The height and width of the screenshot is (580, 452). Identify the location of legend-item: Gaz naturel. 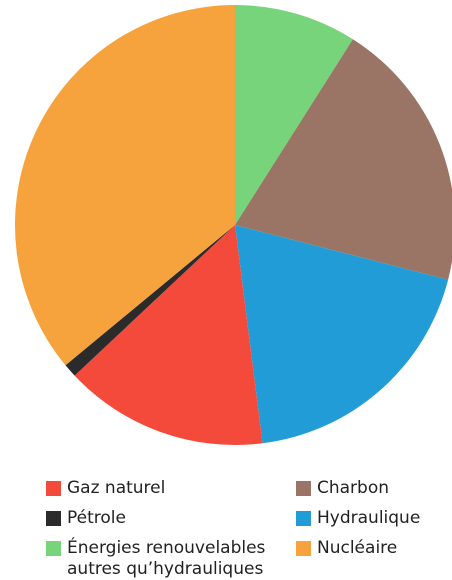
(161, 488).